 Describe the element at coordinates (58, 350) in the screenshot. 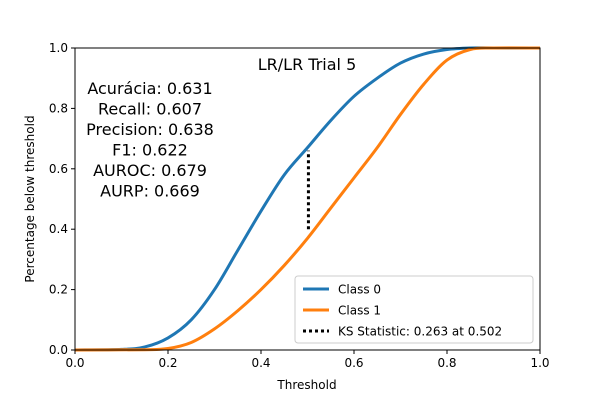

I see `y-tick-label: 0.0` at that location.